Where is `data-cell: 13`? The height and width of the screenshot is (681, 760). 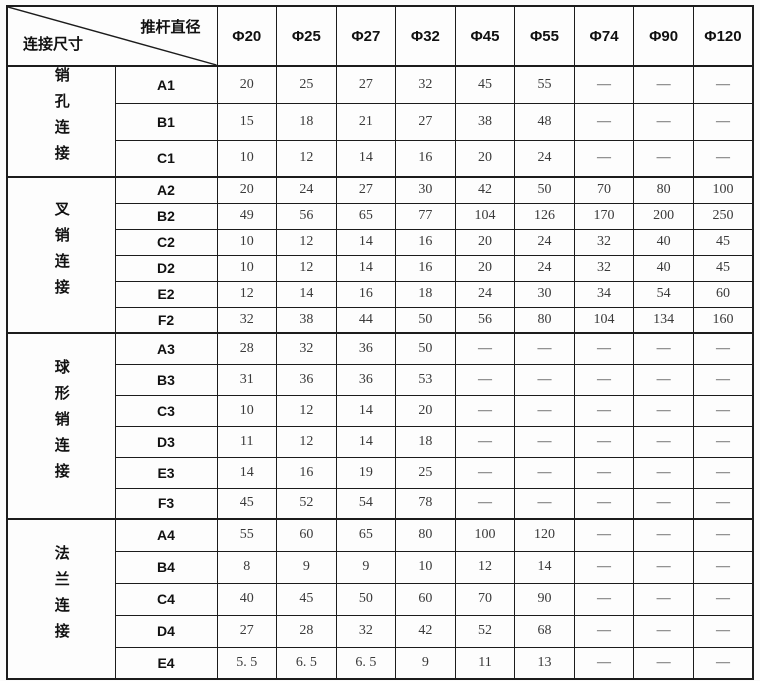 data-cell: 13 is located at coordinates (544, 663).